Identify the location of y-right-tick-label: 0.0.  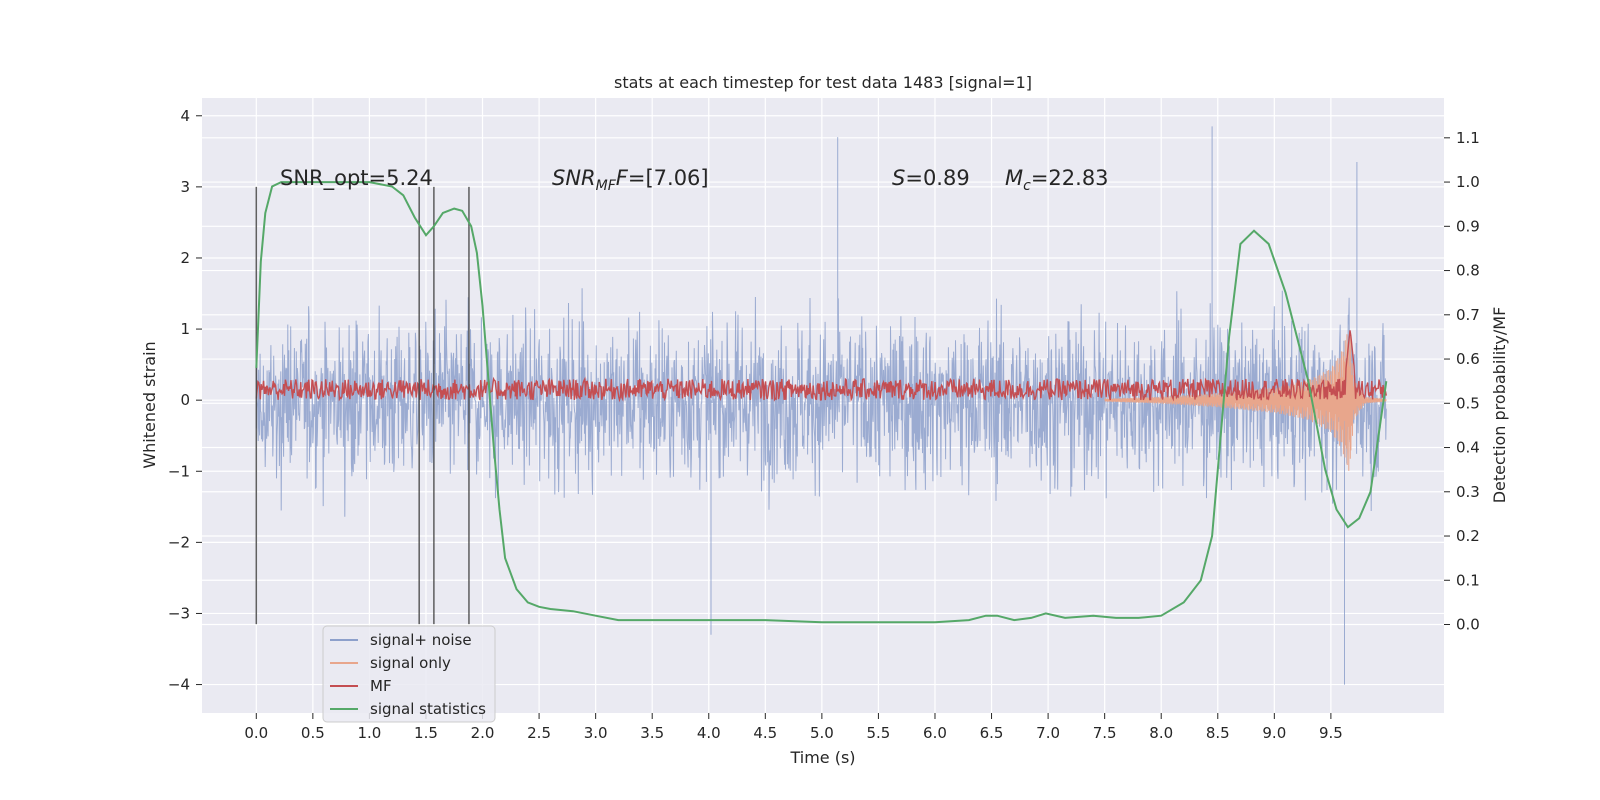
(1468, 625).